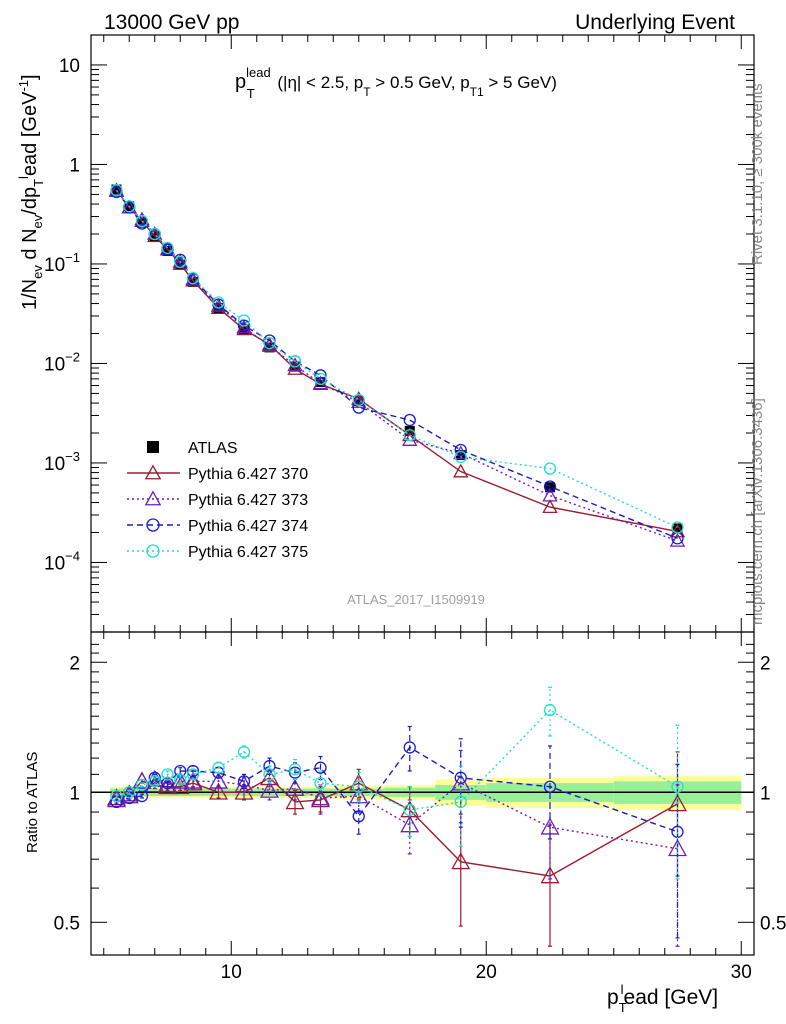  What do you see at coordinates (30, 133) in the screenshot?
I see `ylabel-d: ead [GeV` at bounding box center [30, 133].